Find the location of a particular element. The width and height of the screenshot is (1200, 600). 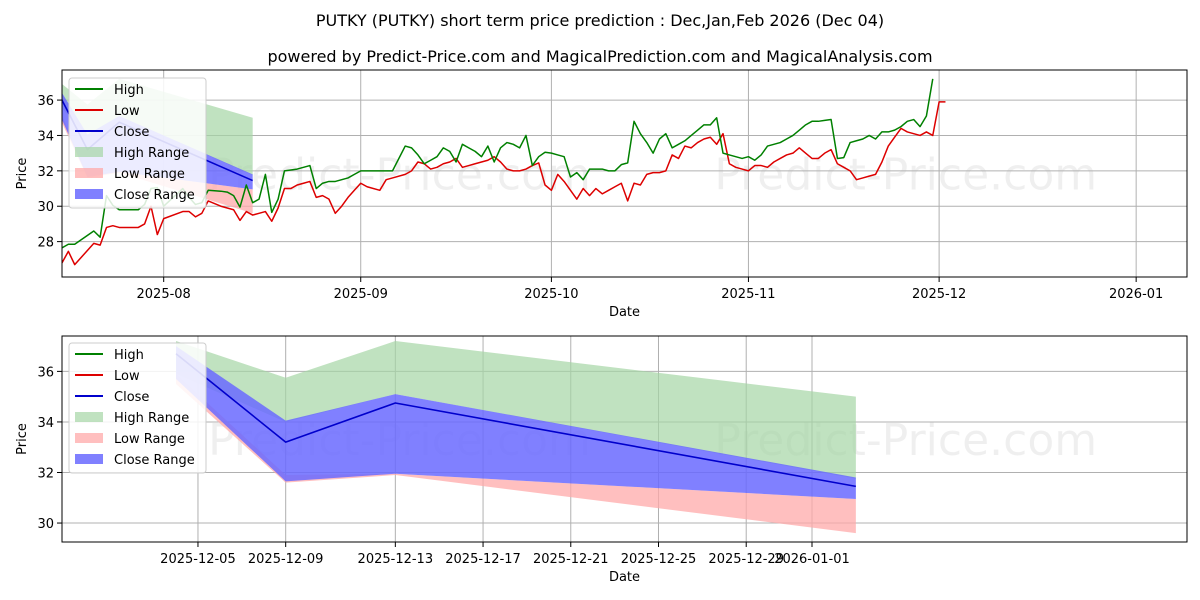

x-tick-label: 2025-10 is located at coordinates (551, 294).